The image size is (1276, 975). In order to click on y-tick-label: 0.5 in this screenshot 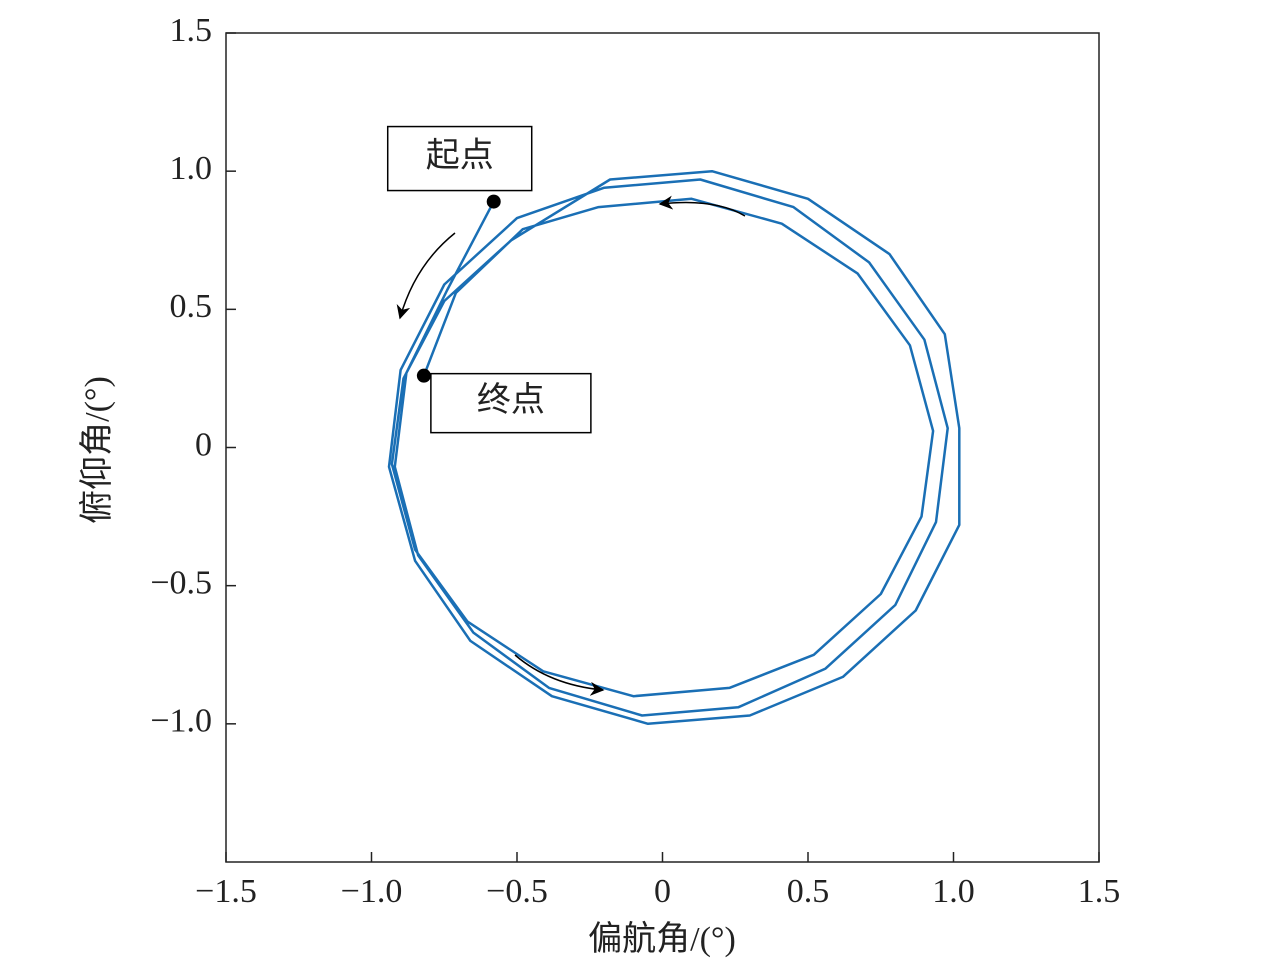, I will do `click(191, 306)`.